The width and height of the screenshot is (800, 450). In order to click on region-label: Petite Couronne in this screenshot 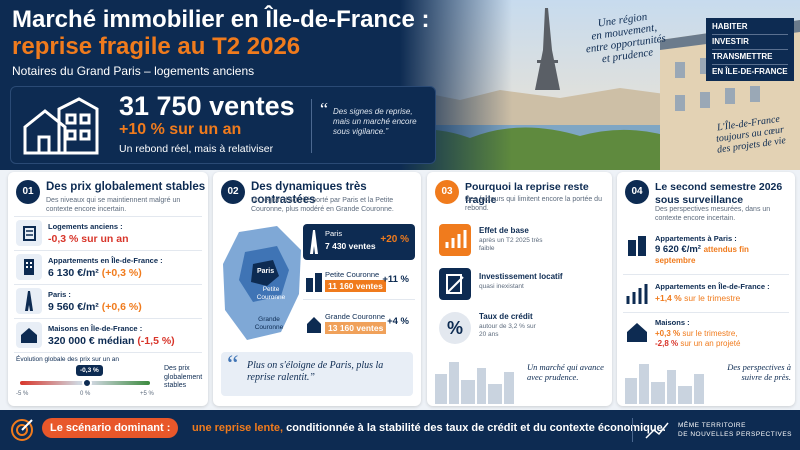, I will do `click(352, 274)`.